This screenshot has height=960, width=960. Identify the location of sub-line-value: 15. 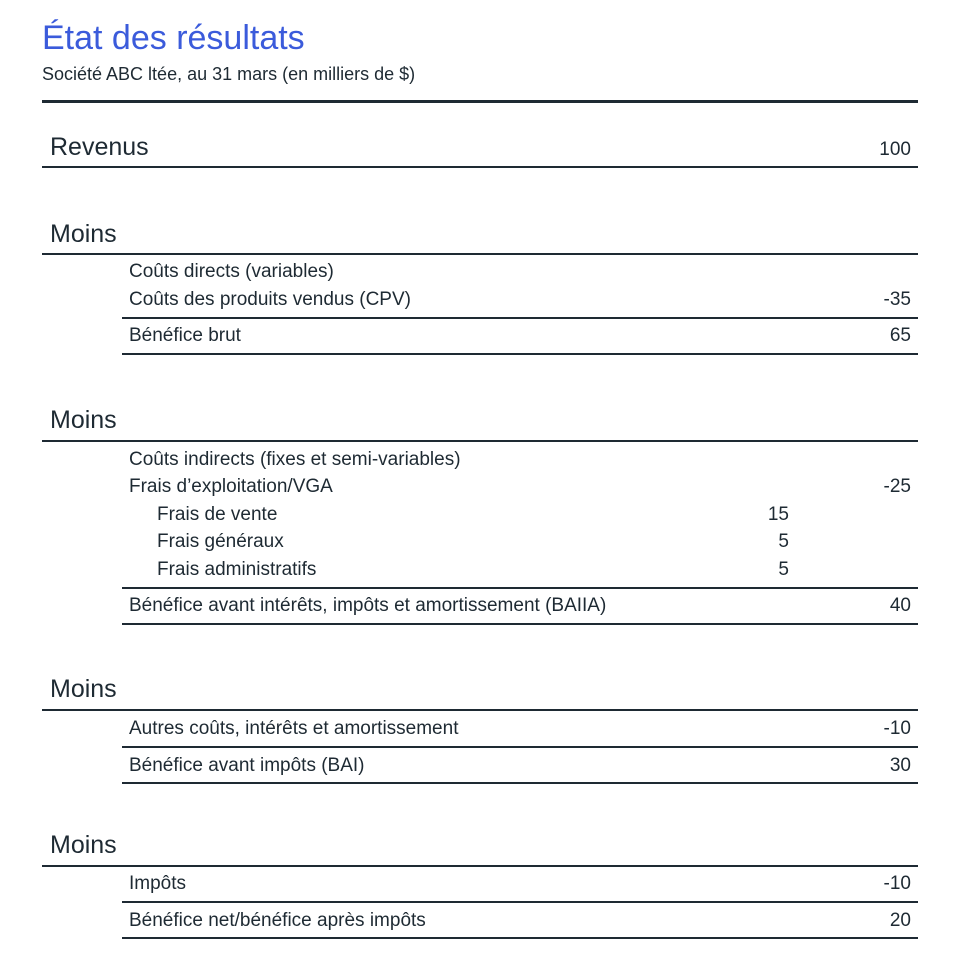
(778, 514).